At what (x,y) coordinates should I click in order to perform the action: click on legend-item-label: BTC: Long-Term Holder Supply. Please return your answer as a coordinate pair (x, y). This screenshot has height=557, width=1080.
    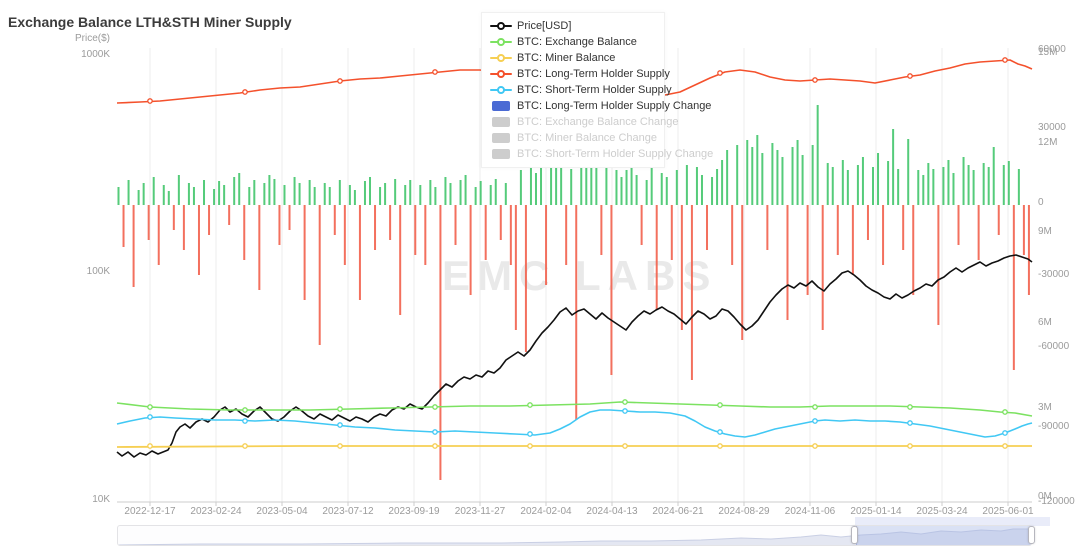
    Looking at the image, I should click on (593, 74).